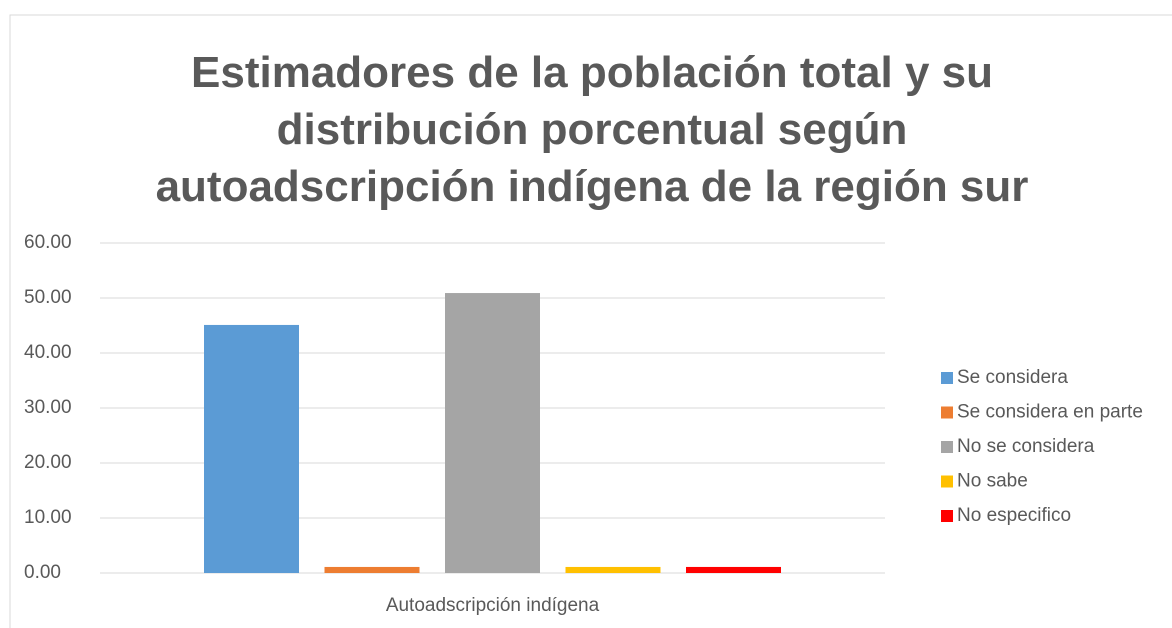  What do you see at coordinates (48, 242) in the screenshot?
I see `y-tick-label: 60.00` at bounding box center [48, 242].